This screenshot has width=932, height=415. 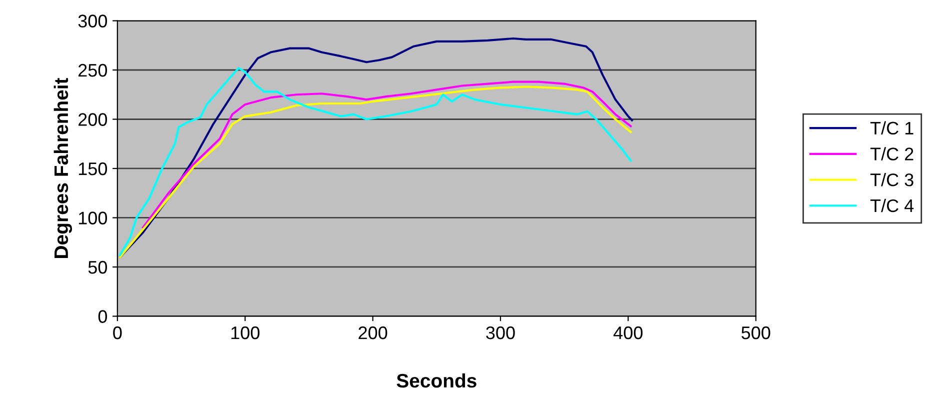 I want to click on y-tick-label: 50, so click(x=98, y=267).